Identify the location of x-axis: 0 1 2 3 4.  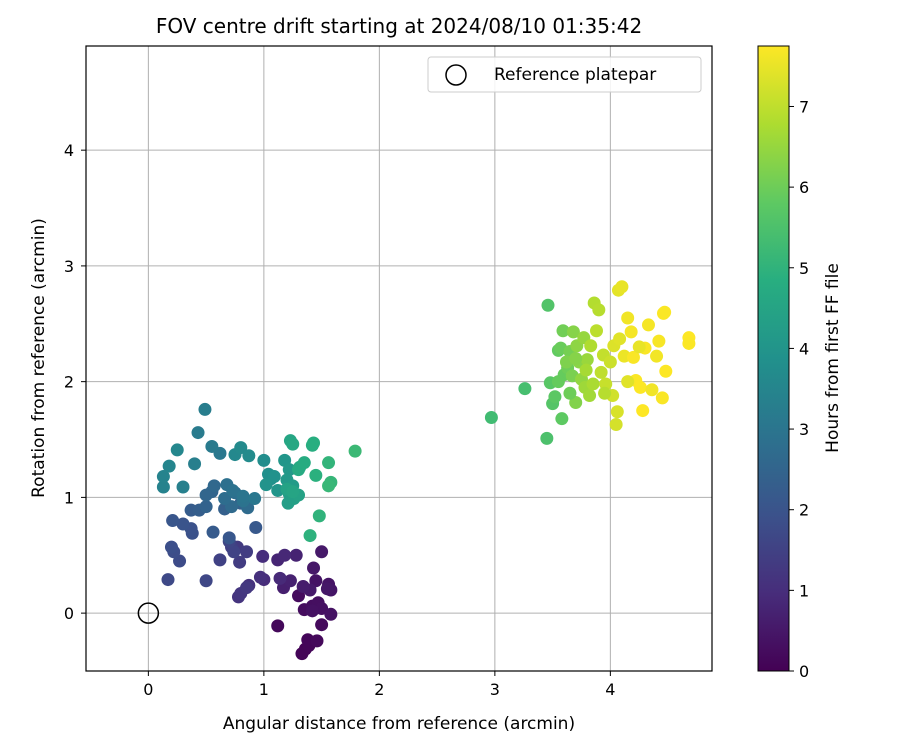
(379, 685).